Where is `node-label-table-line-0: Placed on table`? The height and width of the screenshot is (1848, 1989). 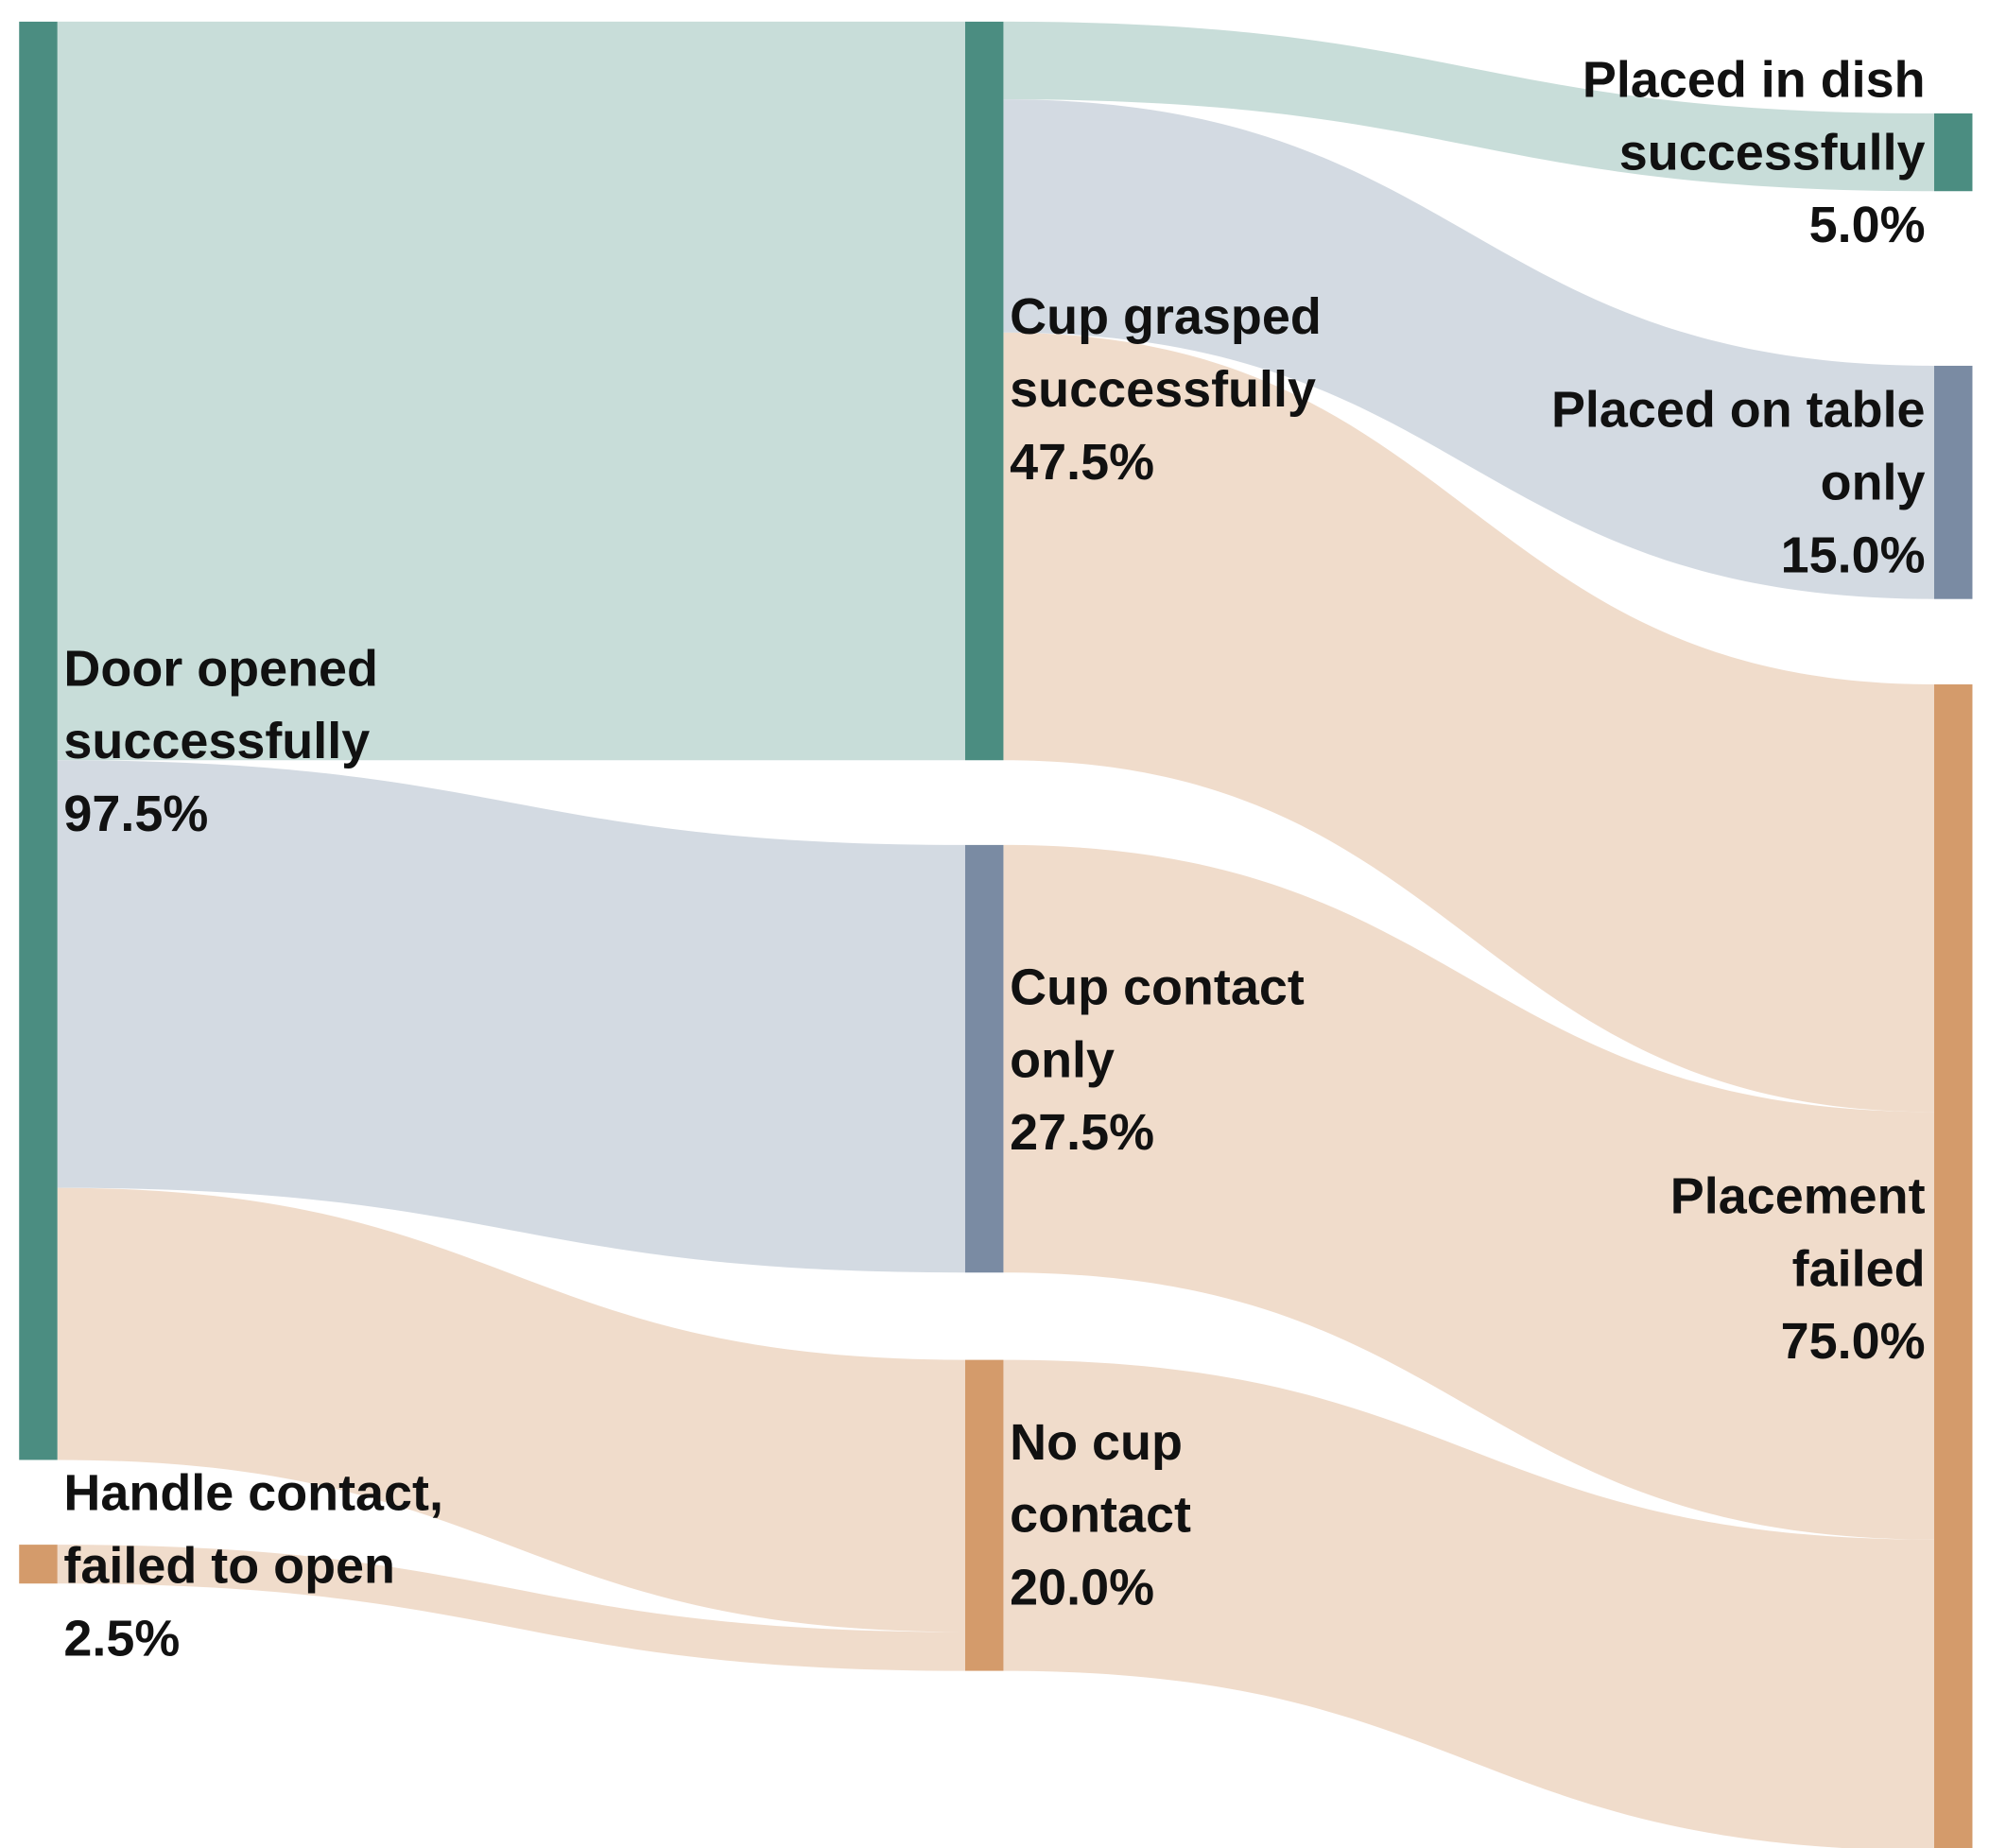
node-label-table-line-0: Placed on table is located at coordinates (1738, 410).